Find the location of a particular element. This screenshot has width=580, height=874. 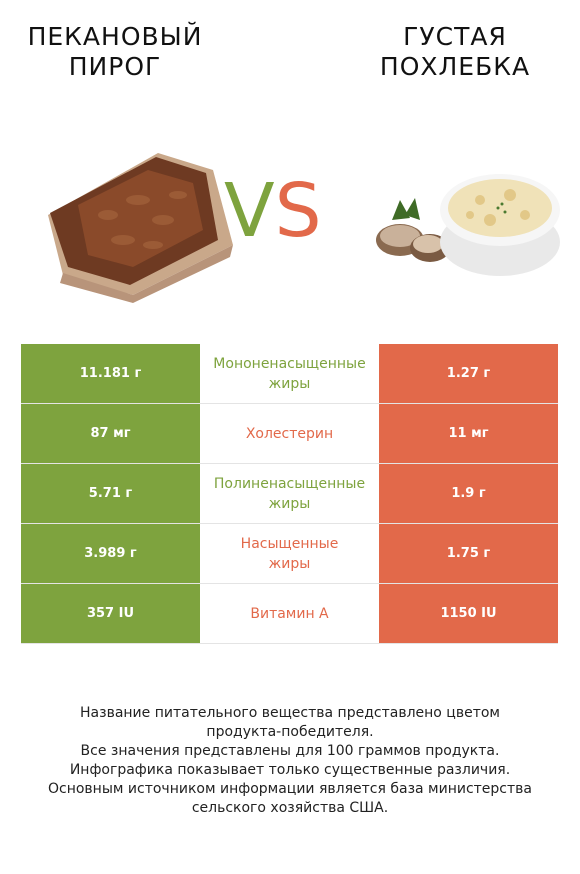

vs-label: VS is located at coordinates (273, 211).